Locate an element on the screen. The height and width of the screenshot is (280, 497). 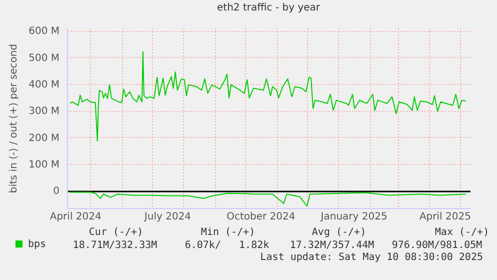
text: Cur (-/+) is located at coordinates (116, 233).